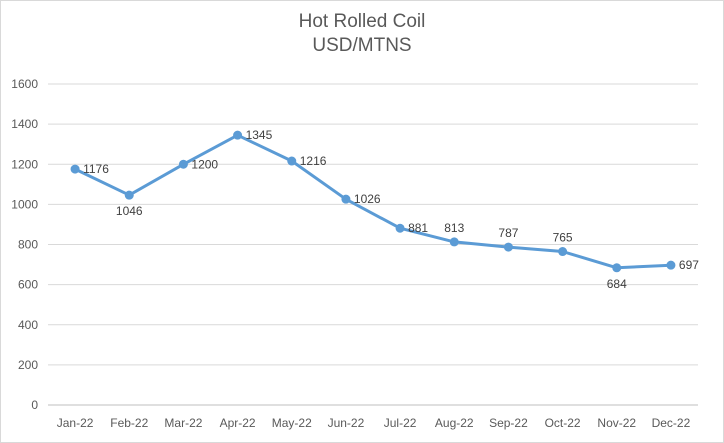 The image size is (724, 443). I want to click on y-tick-label: 400, so click(28, 325).